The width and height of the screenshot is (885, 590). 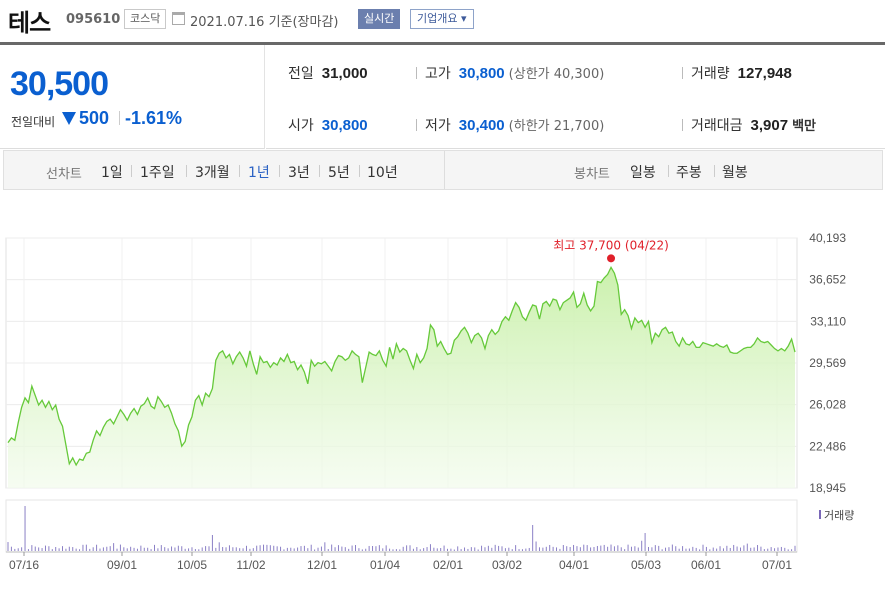 I want to click on stat-separator, so click(x=416, y=73).